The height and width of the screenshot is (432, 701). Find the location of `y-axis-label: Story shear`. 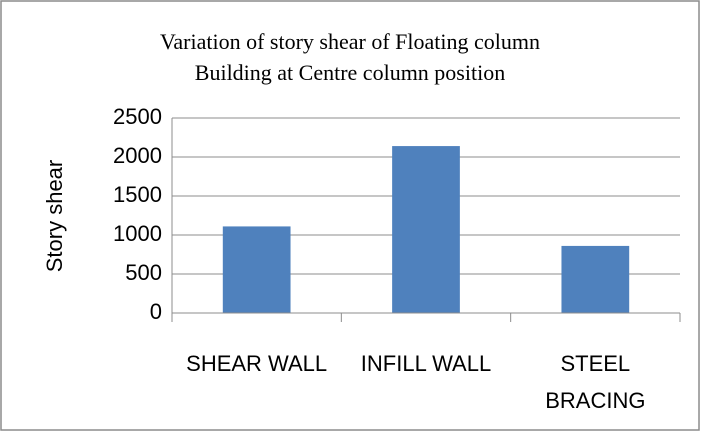

y-axis-label: Story shear is located at coordinates (54, 216).